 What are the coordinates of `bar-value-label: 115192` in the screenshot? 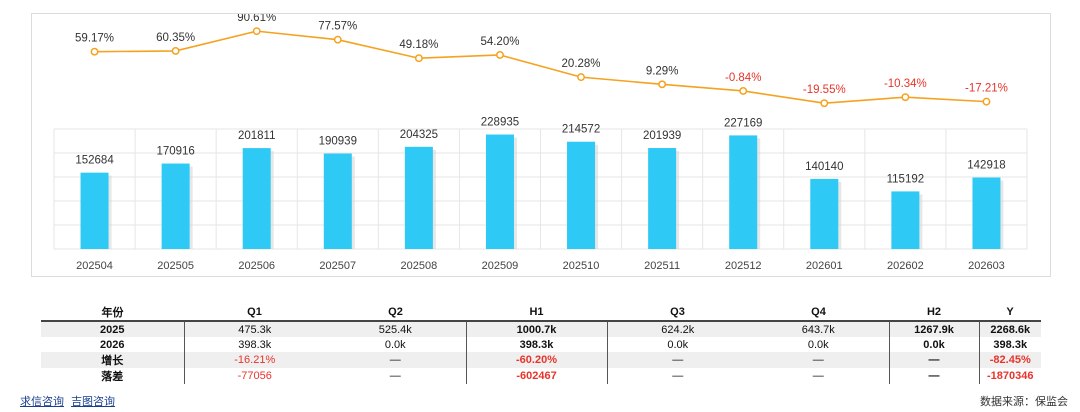 It's located at (906, 179).